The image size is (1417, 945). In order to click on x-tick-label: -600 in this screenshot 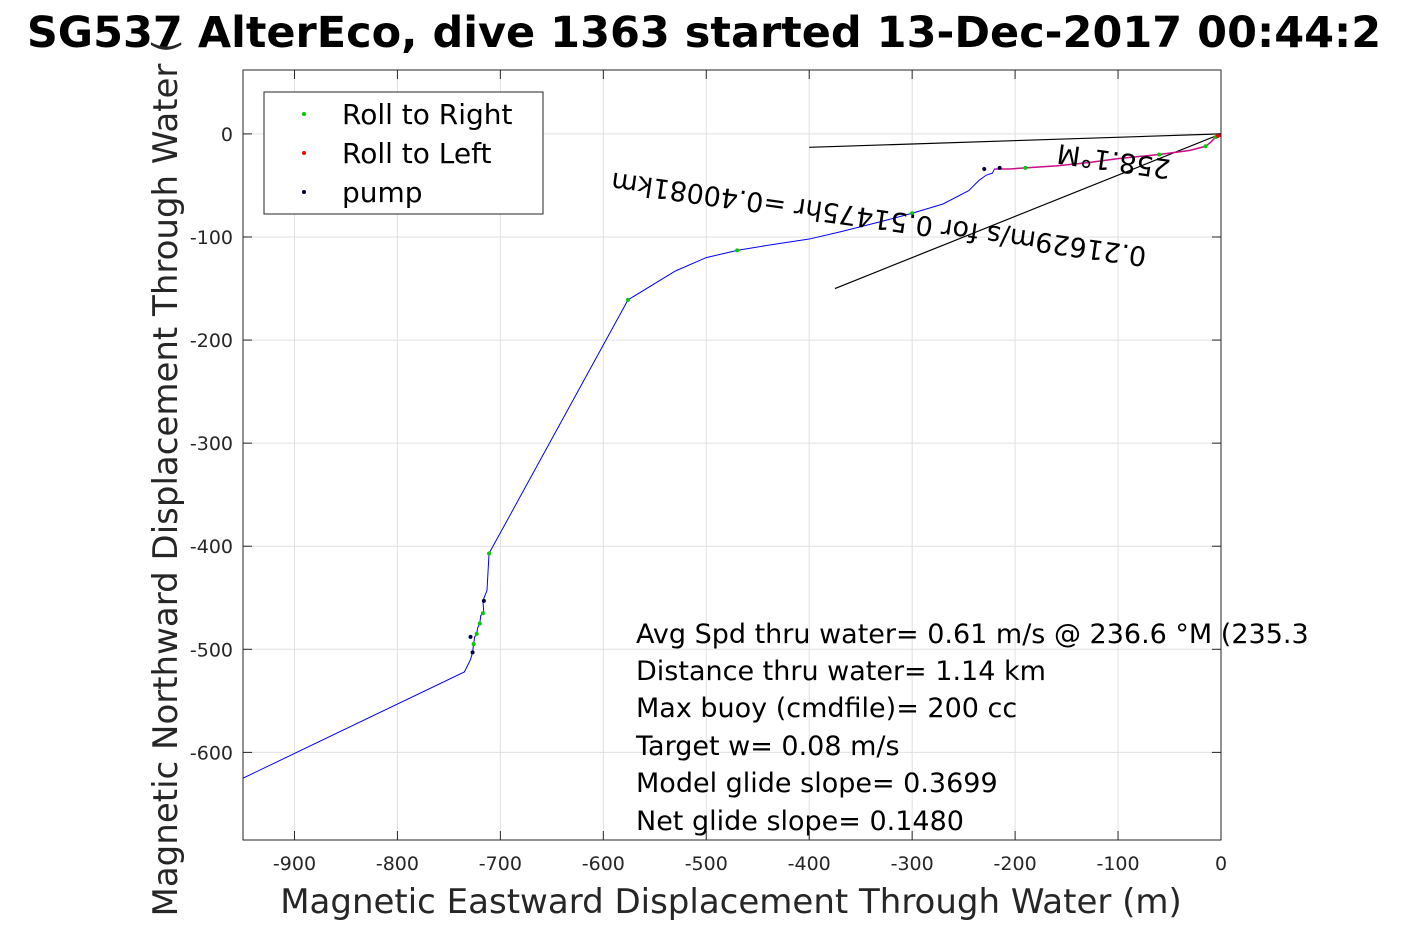, I will do `click(603, 864)`.